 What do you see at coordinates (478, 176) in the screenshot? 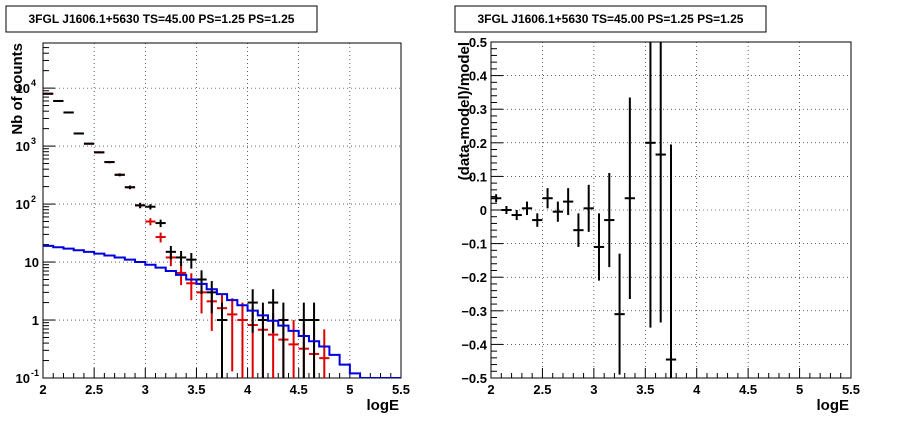
I see `y-tick-label: 0.1` at bounding box center [478, 176].